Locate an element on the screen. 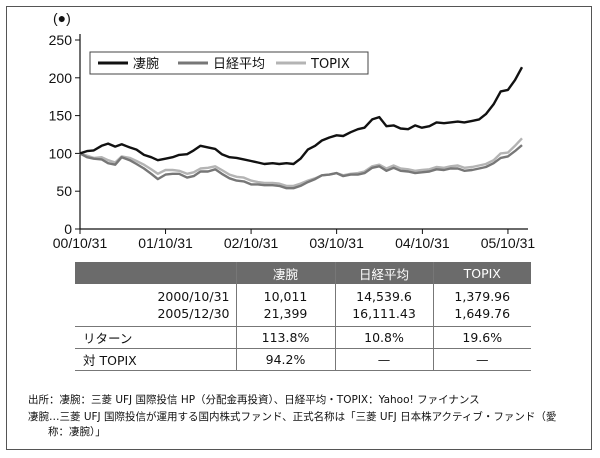  table-row: 2000/10/31 10,011 14,539.6 1,379.96 is located at coordinates (303, 294).